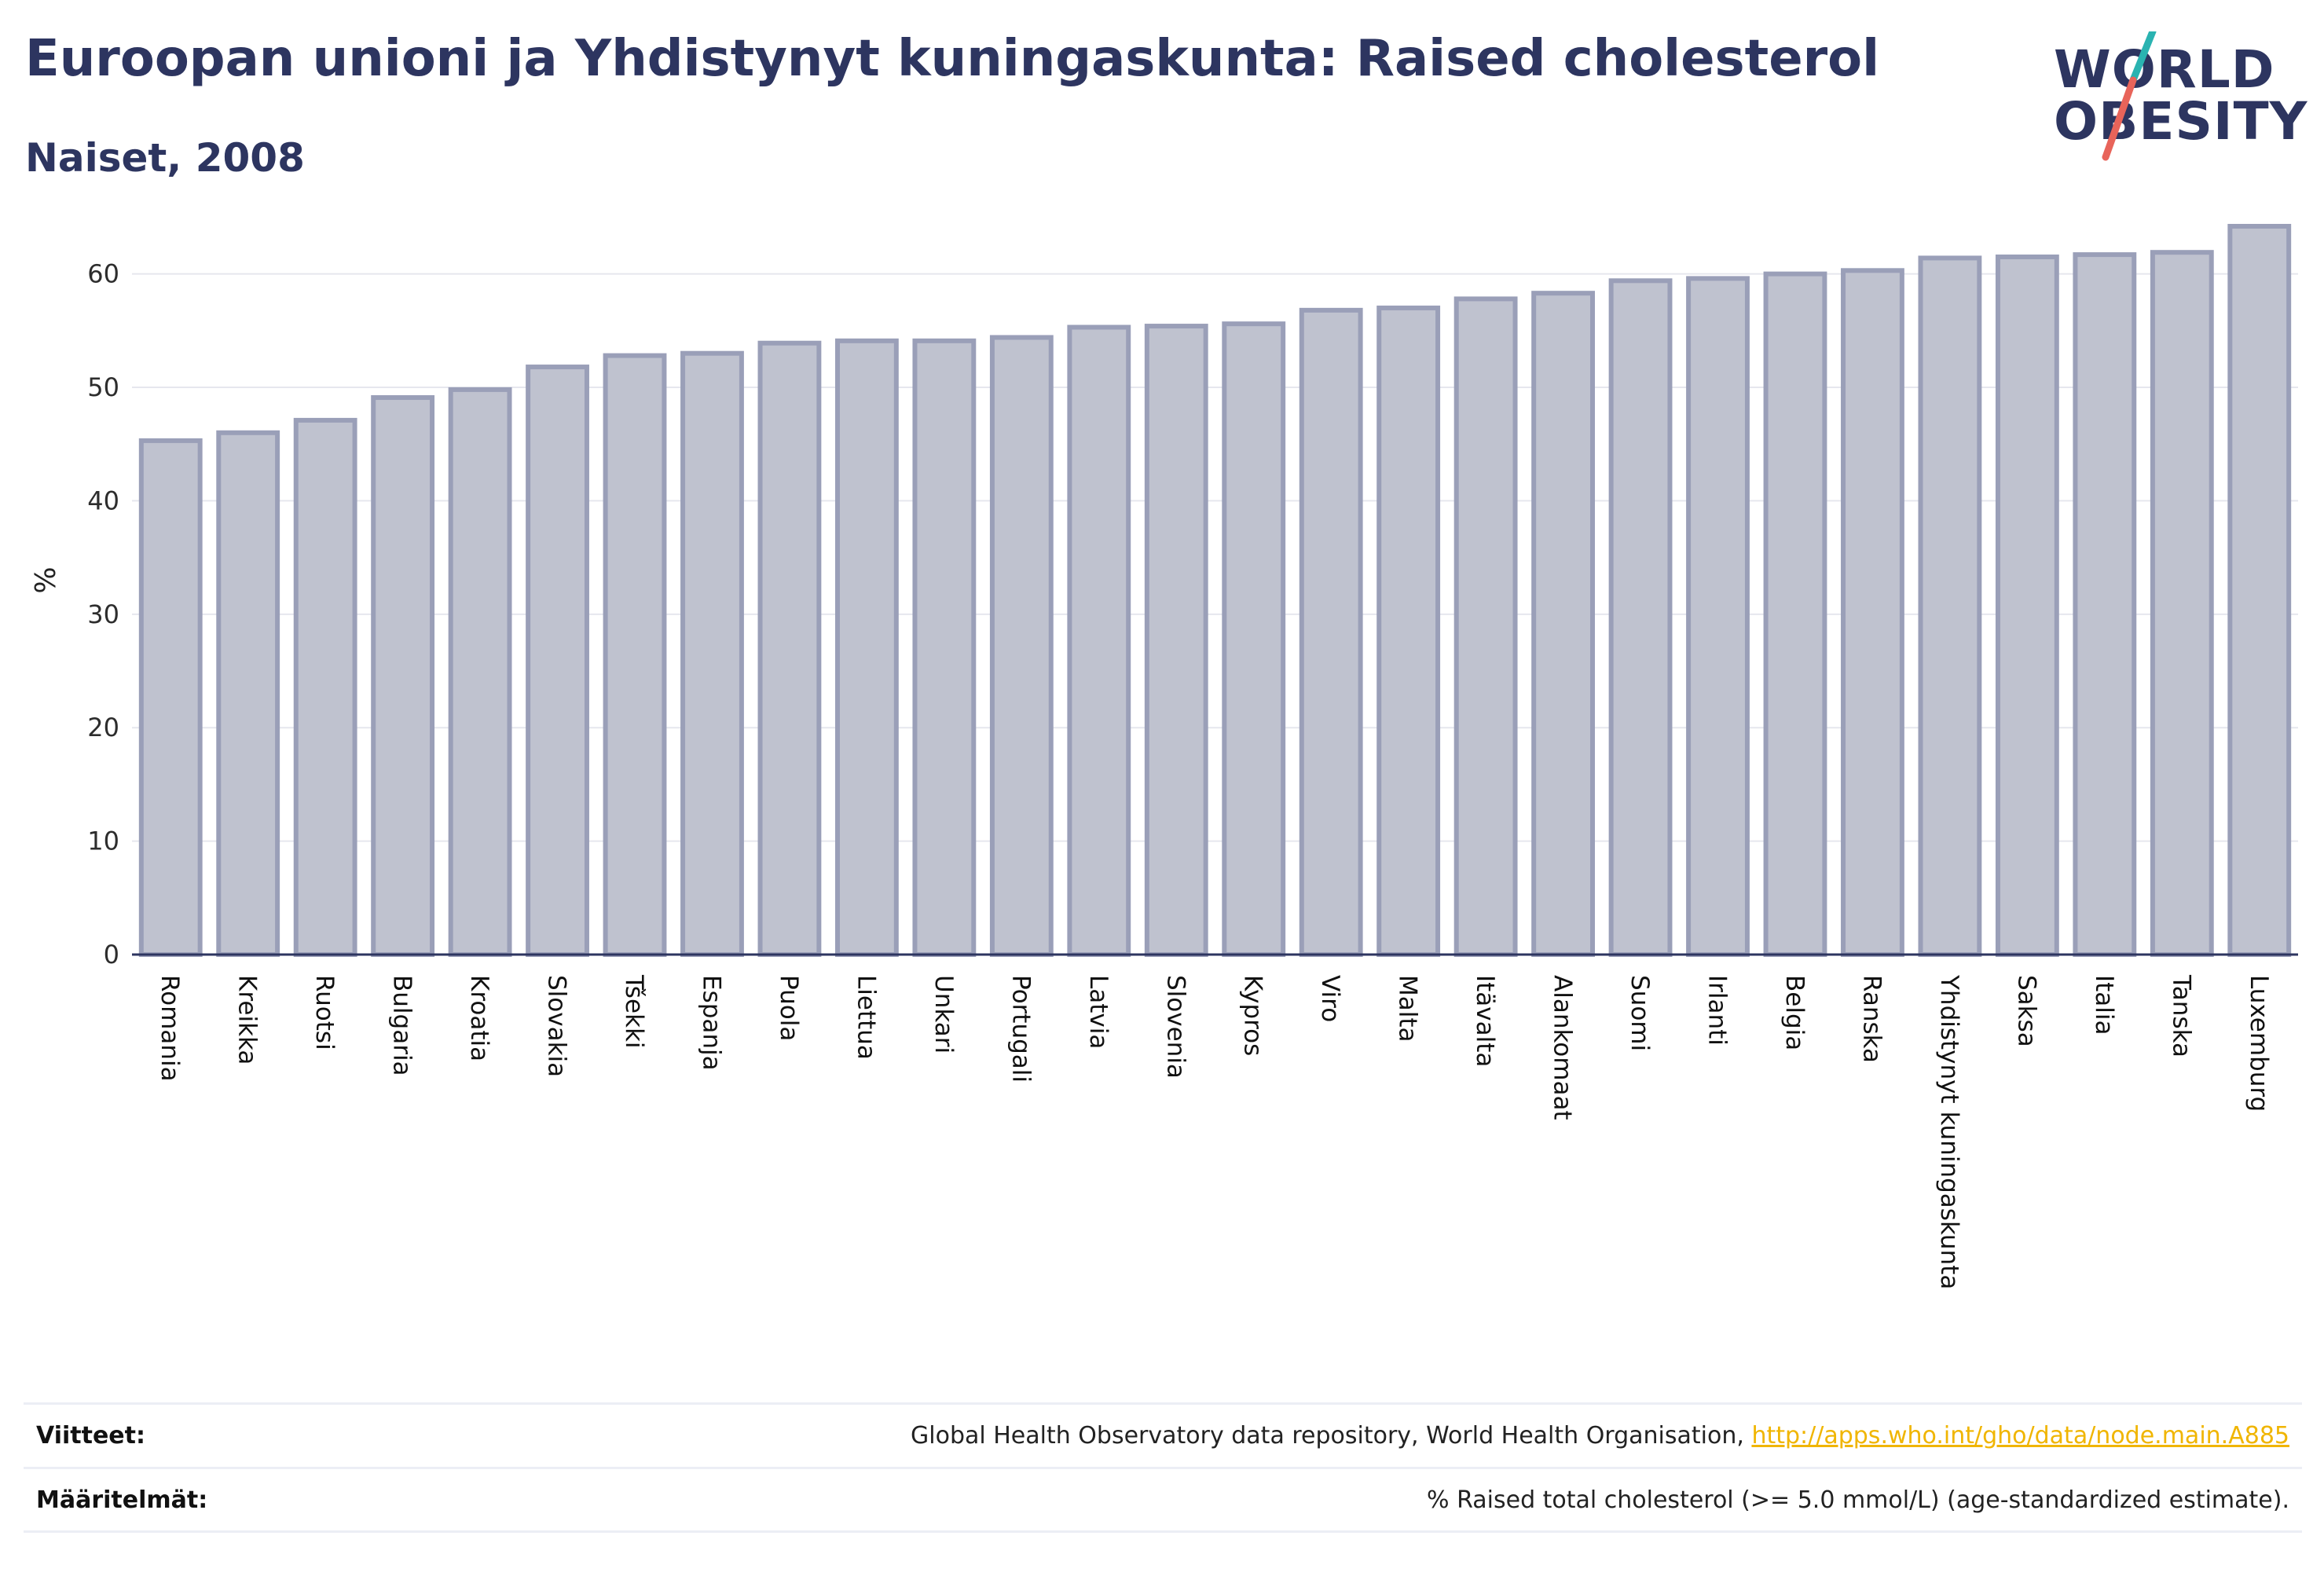 This screenshot has height=1576, width=2324. What do you see at coordinates (46, 579) in the screenshot?
I see `y-axis-label: %` at bounding box center [46, 579].